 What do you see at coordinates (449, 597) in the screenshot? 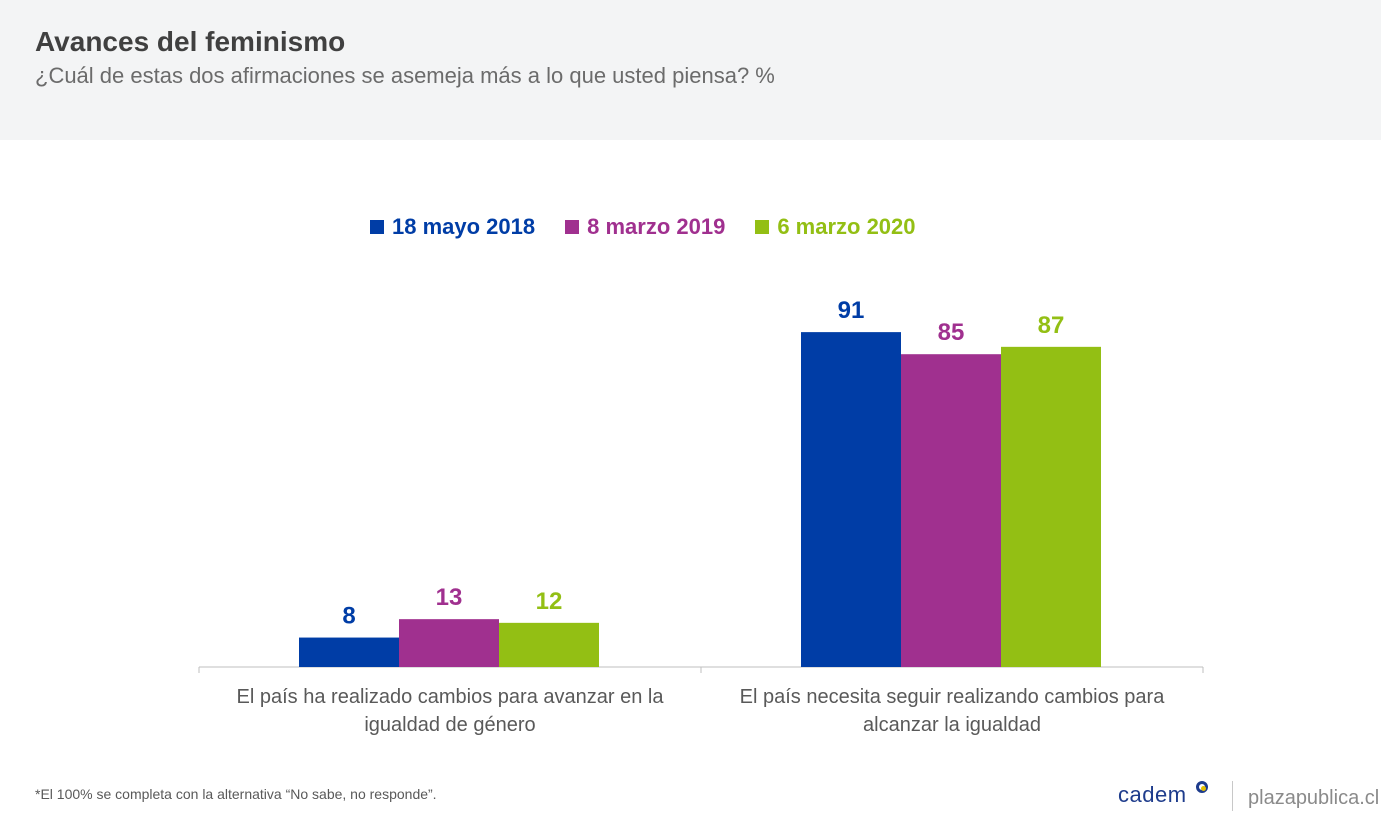
I see `data-label-2019-cat1: 13` at bounding box center [449, 597].